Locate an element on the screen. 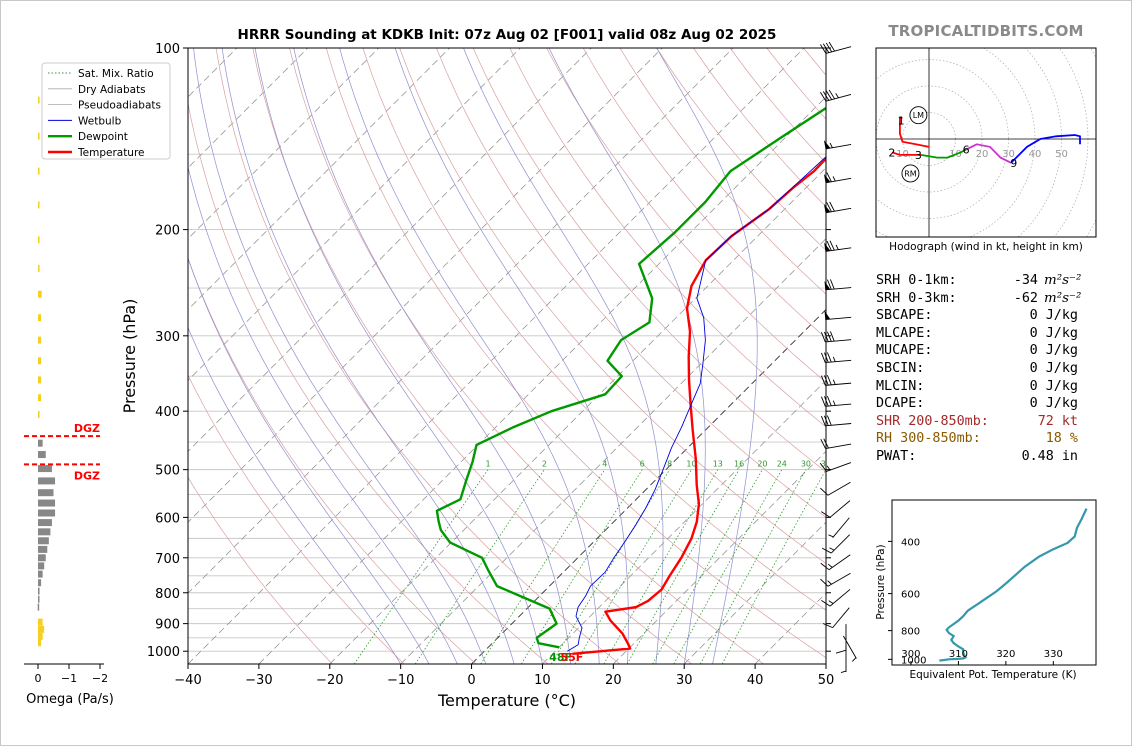  stat-row: SBCAPE: 0 J/kg is located at coordinates (996, 316).